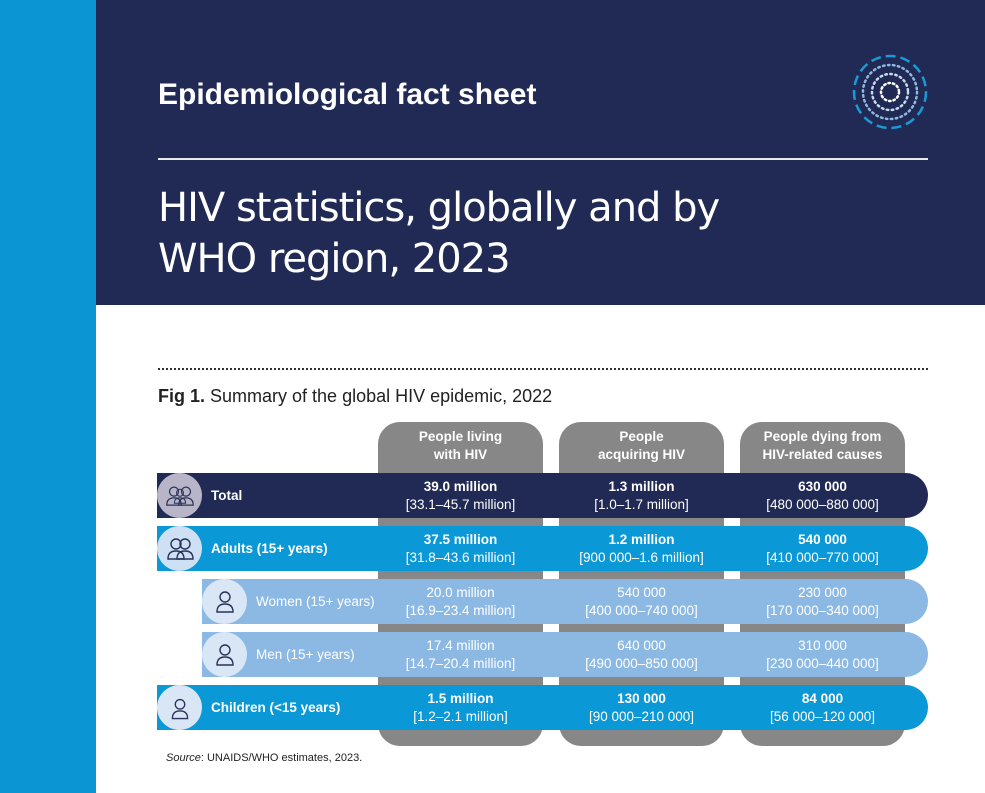 The width and height of the screenshot is (985, 793). What do you see at coordinates (379, 396) in the screenshot?
I see `figure-caption-text: Summary of the global HIV epidemic, 2022` at bounding box center [379, 396].